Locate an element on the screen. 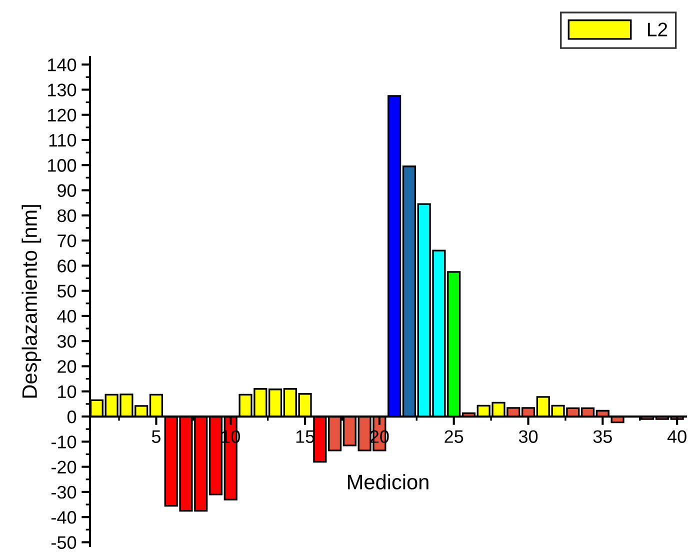 The height and width of the screenshot is (554, 689). y-tick-label: -50 is located at coordinates (64, 542).